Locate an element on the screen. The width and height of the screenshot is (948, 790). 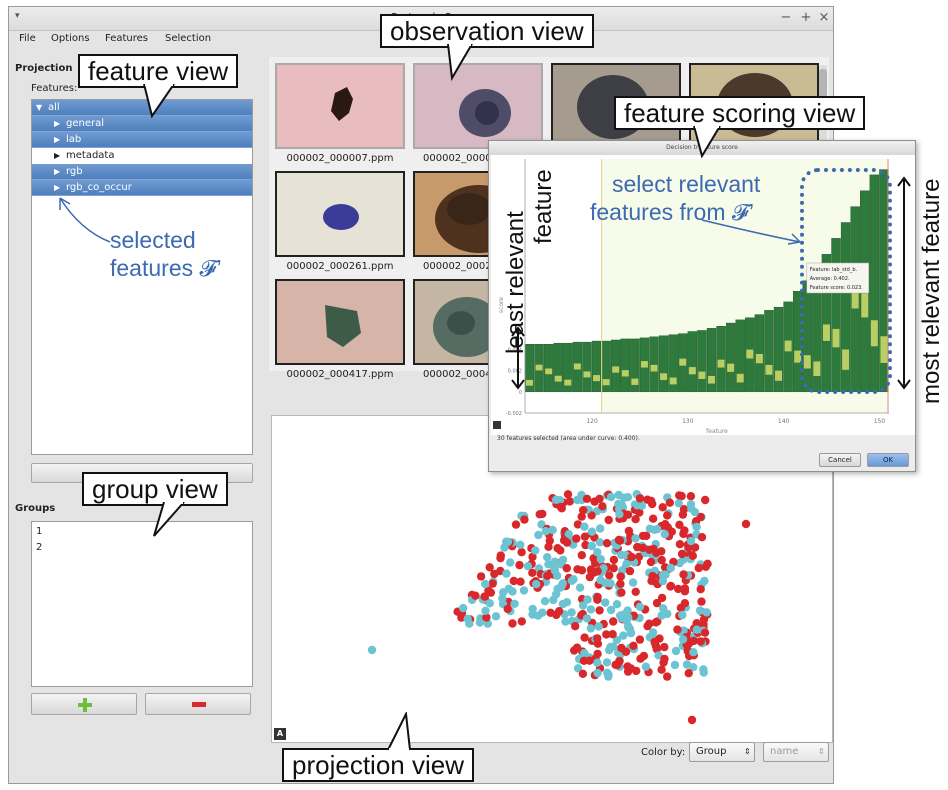
add-group-button is located at coordinates (84, 704).